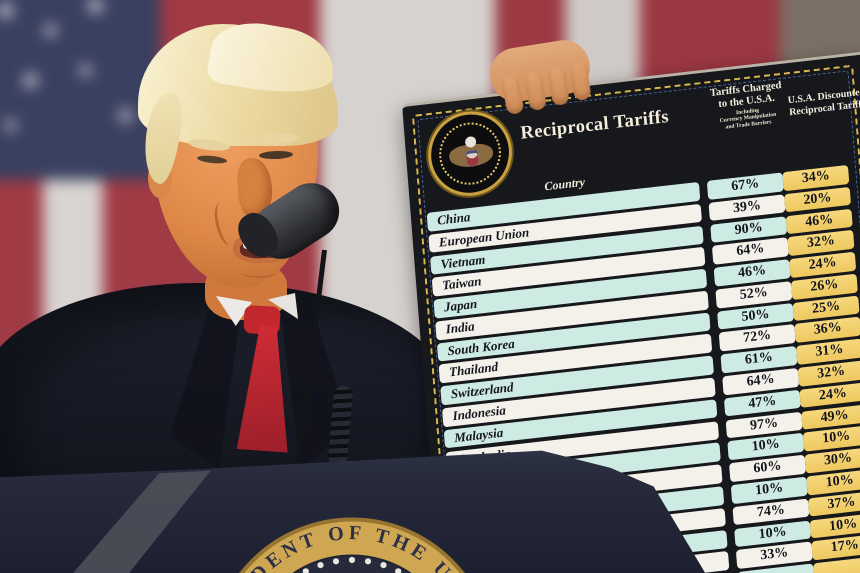  What do you see at coordinates (829, 395) in the screenshot?
I see `discounted-tariff-cell: 24%` at bounding box center [829, 395].